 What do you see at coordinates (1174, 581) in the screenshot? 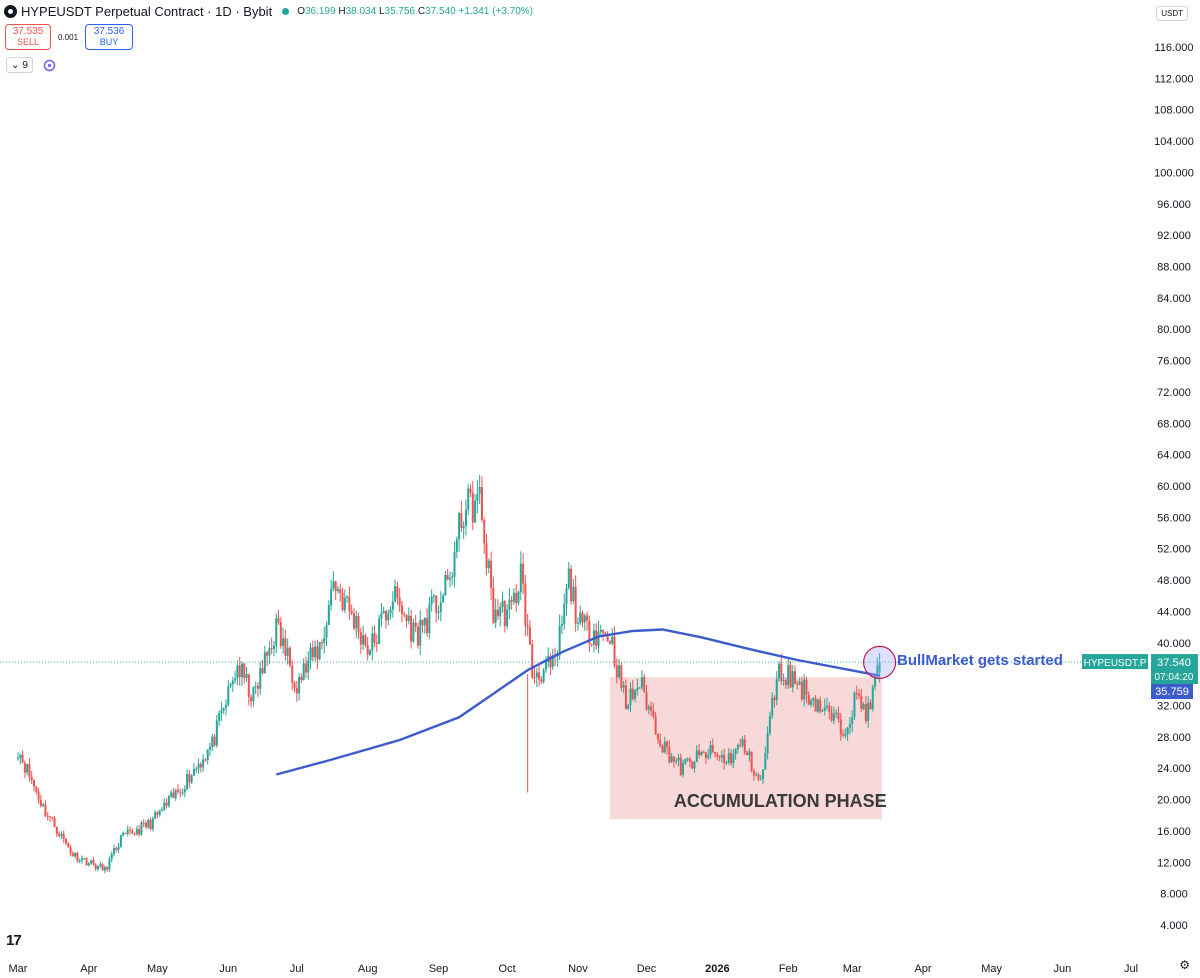
I see `y-tick-label: 48.000` at bounding box center [1174, 581].